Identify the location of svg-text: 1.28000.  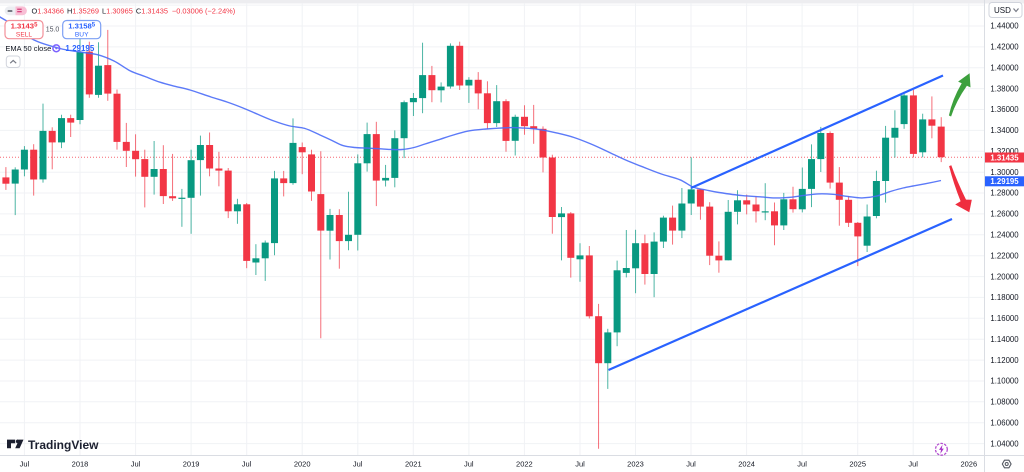
(1004, 193).